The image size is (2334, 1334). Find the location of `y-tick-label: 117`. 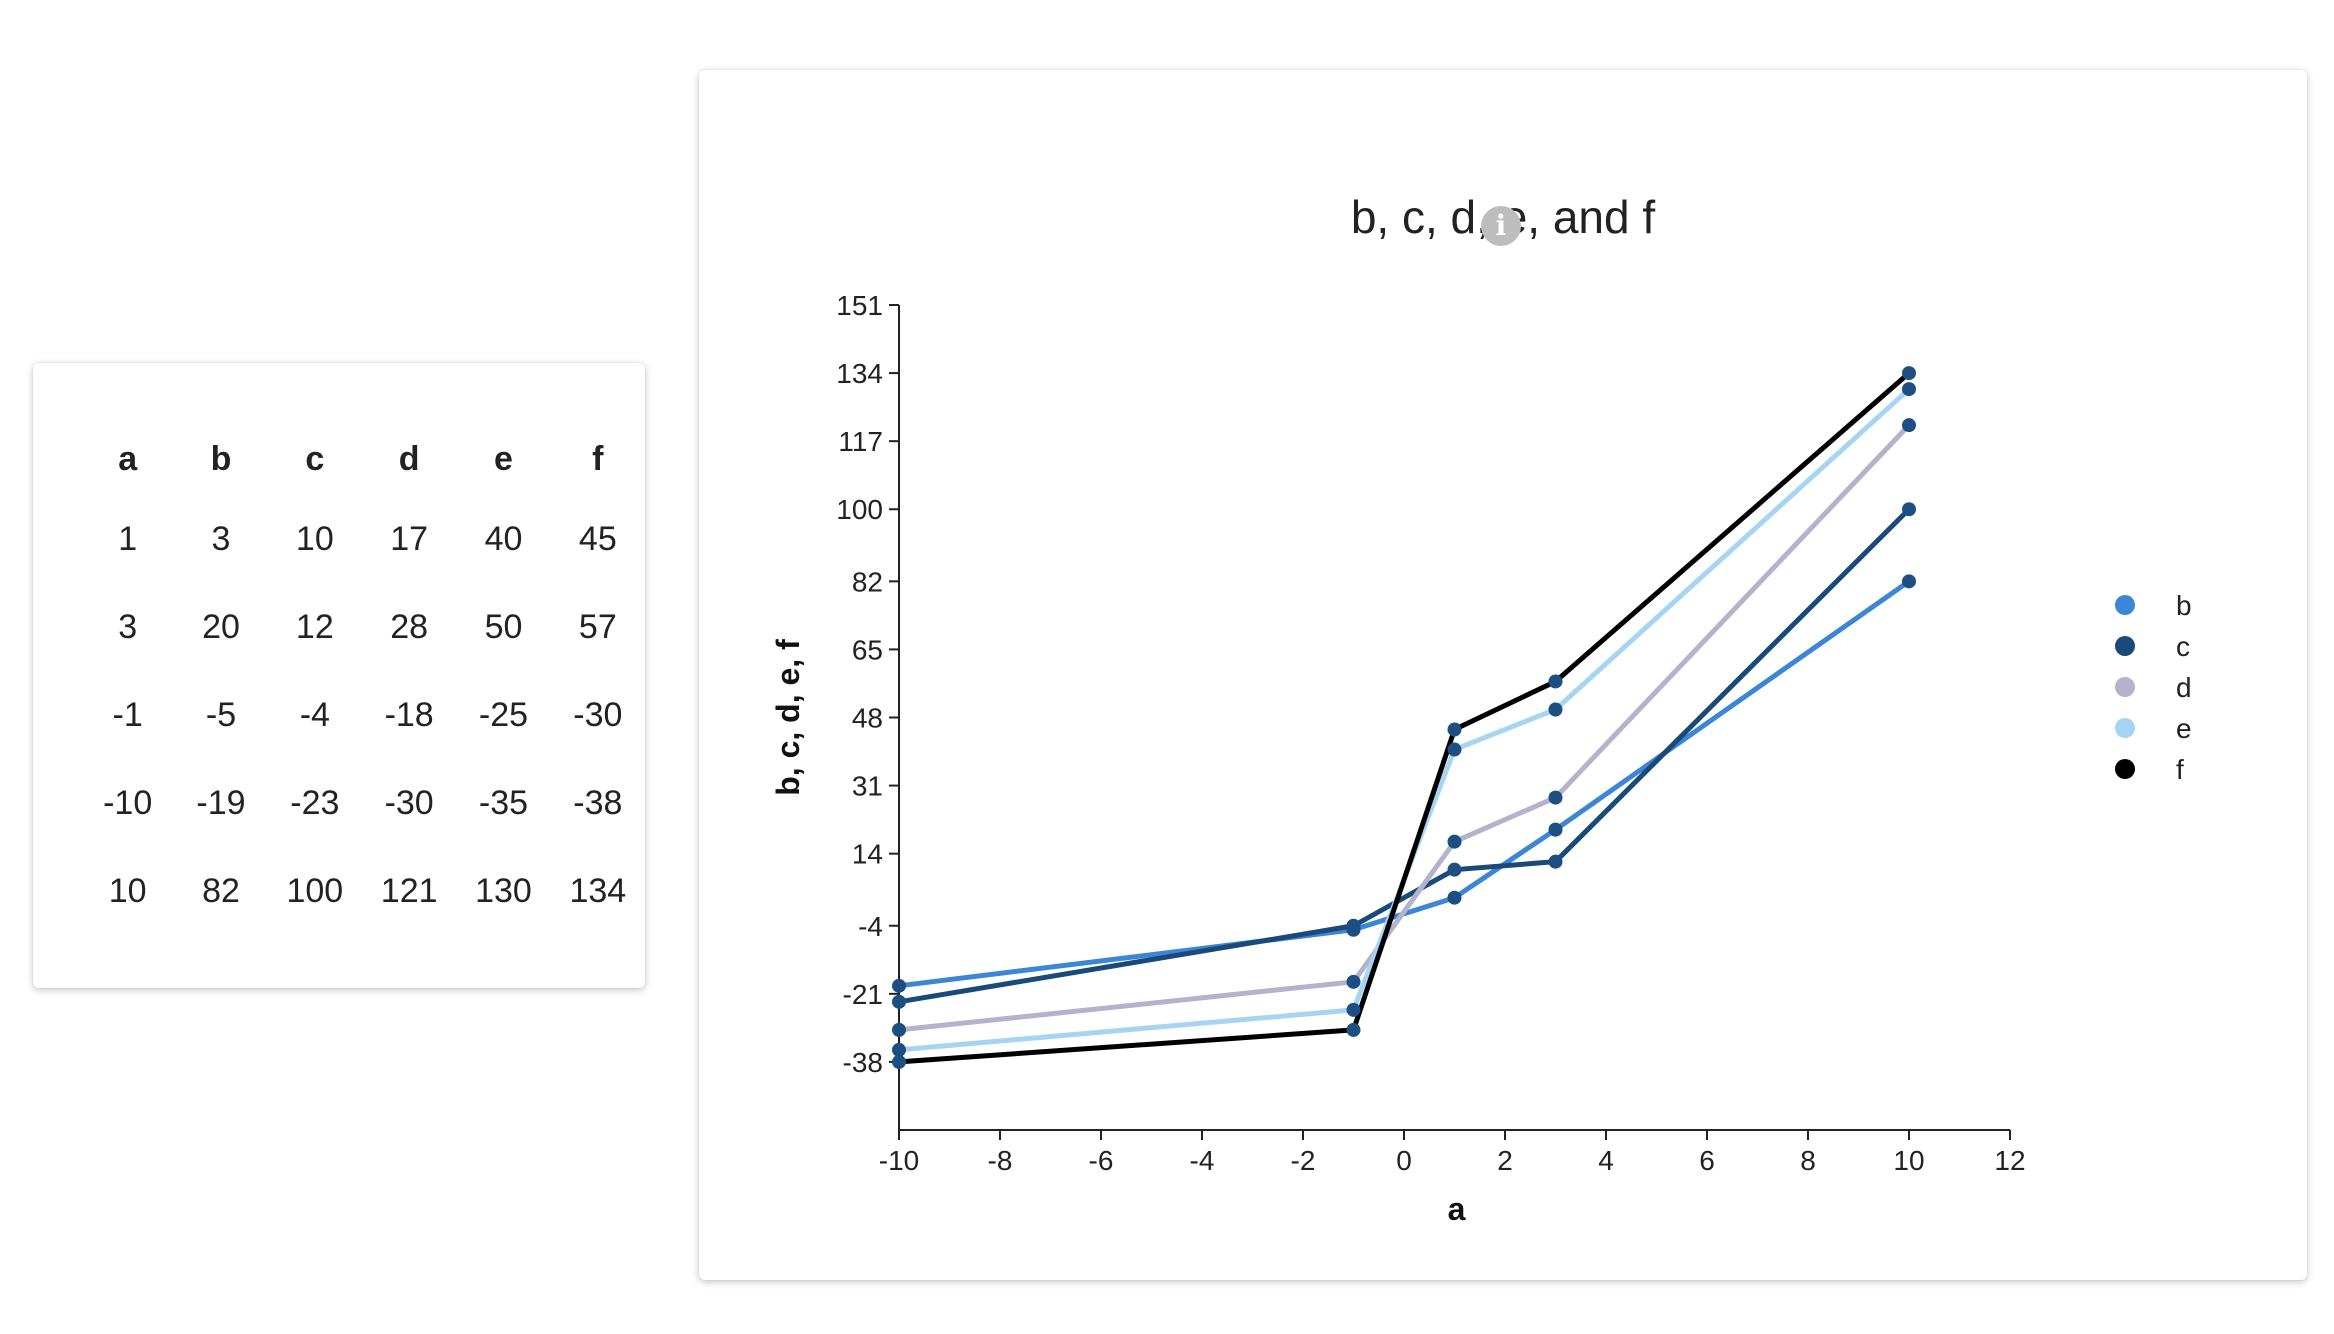

y-tick-label: 117 is located at coordinates (860, 441).